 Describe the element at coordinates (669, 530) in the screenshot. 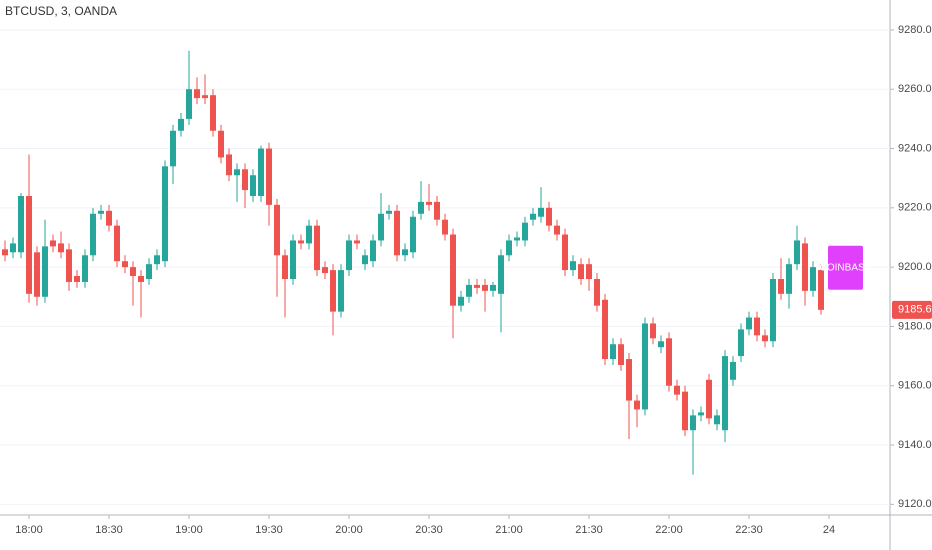

I see `x-tick-label: 22:00` at that location.